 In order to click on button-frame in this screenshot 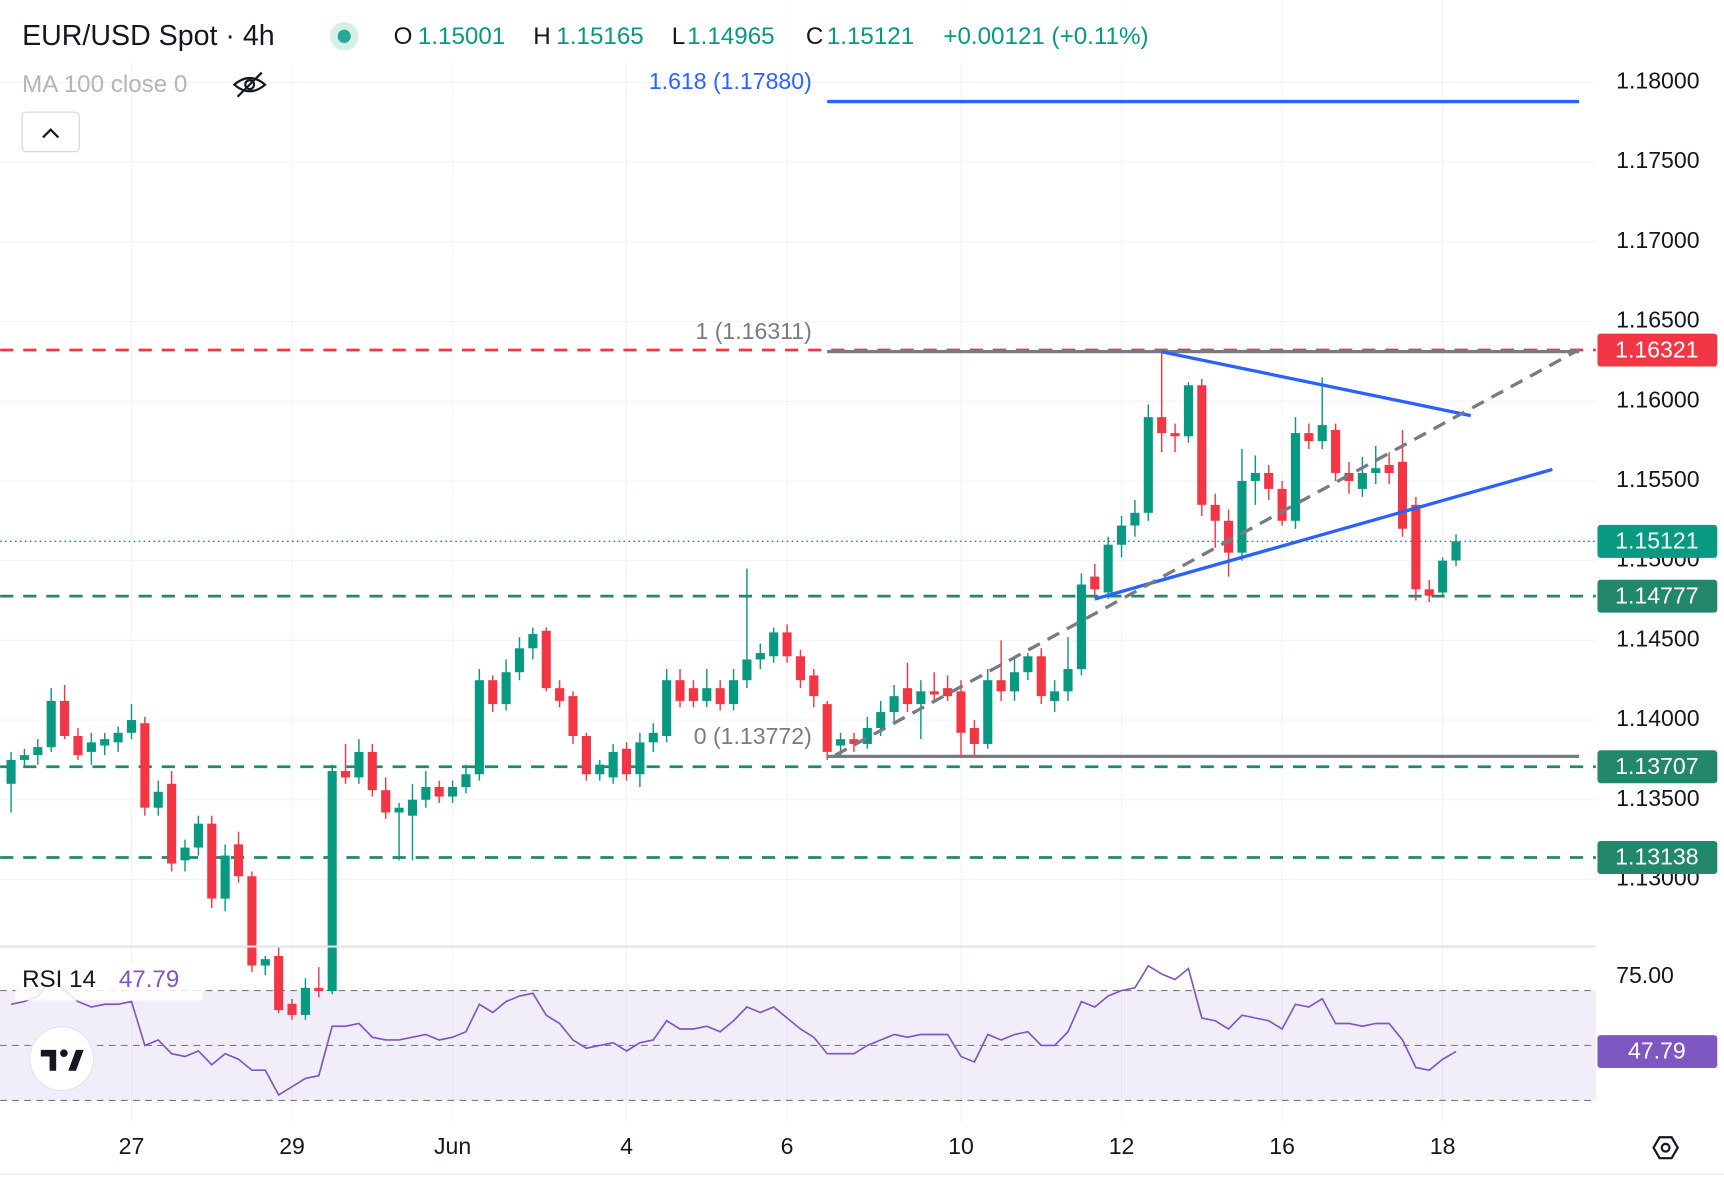, I will do `click(50, 132)`.